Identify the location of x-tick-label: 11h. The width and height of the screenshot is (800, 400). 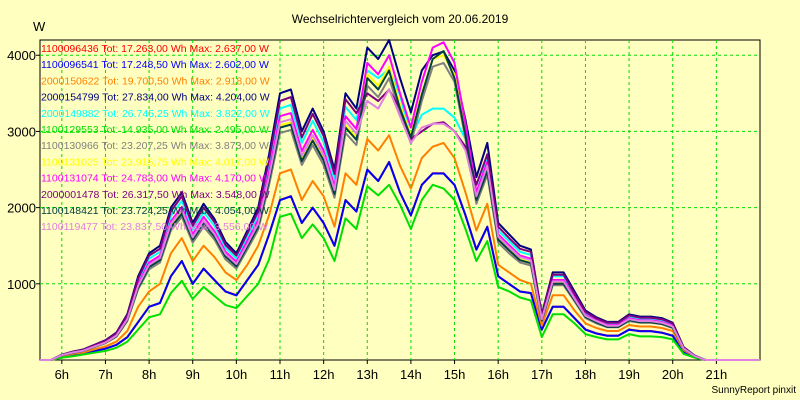
(280, 374).